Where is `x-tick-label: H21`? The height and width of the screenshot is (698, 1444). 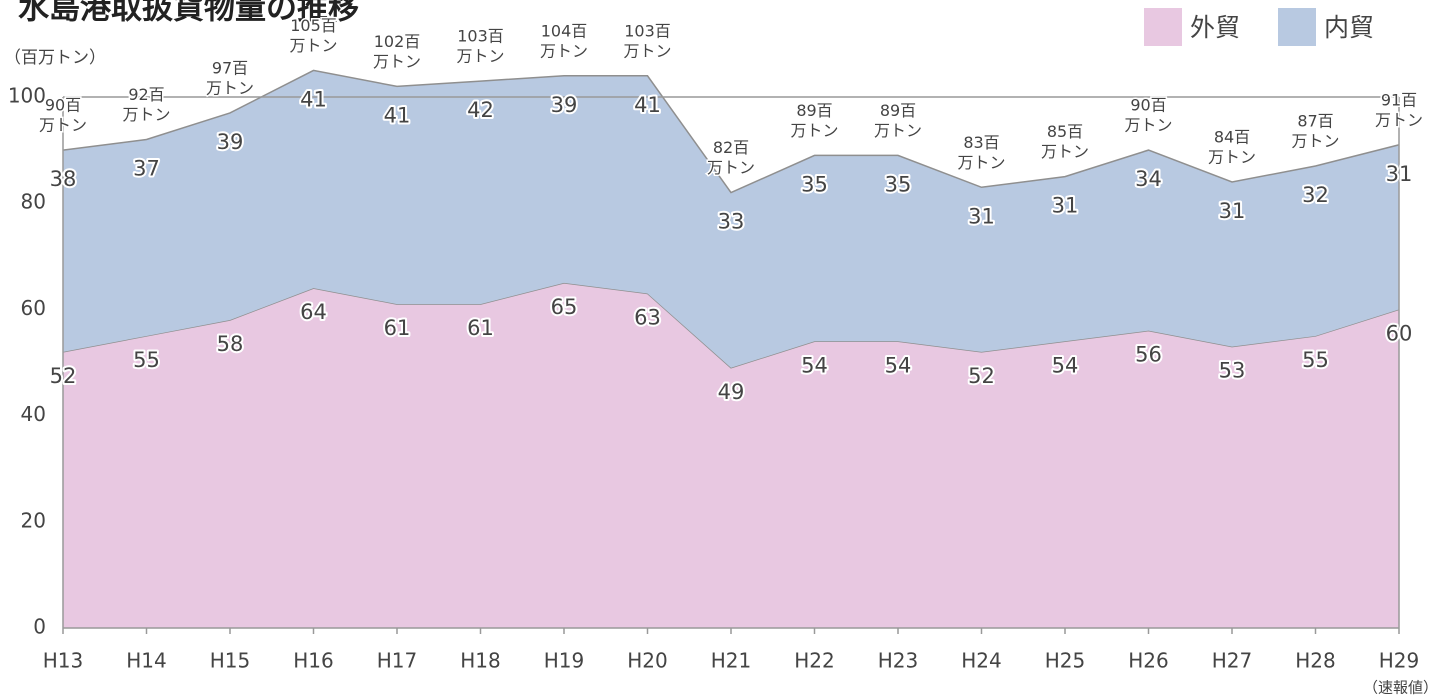
x-tick-label: H21 is located at coordinates (731, 661).